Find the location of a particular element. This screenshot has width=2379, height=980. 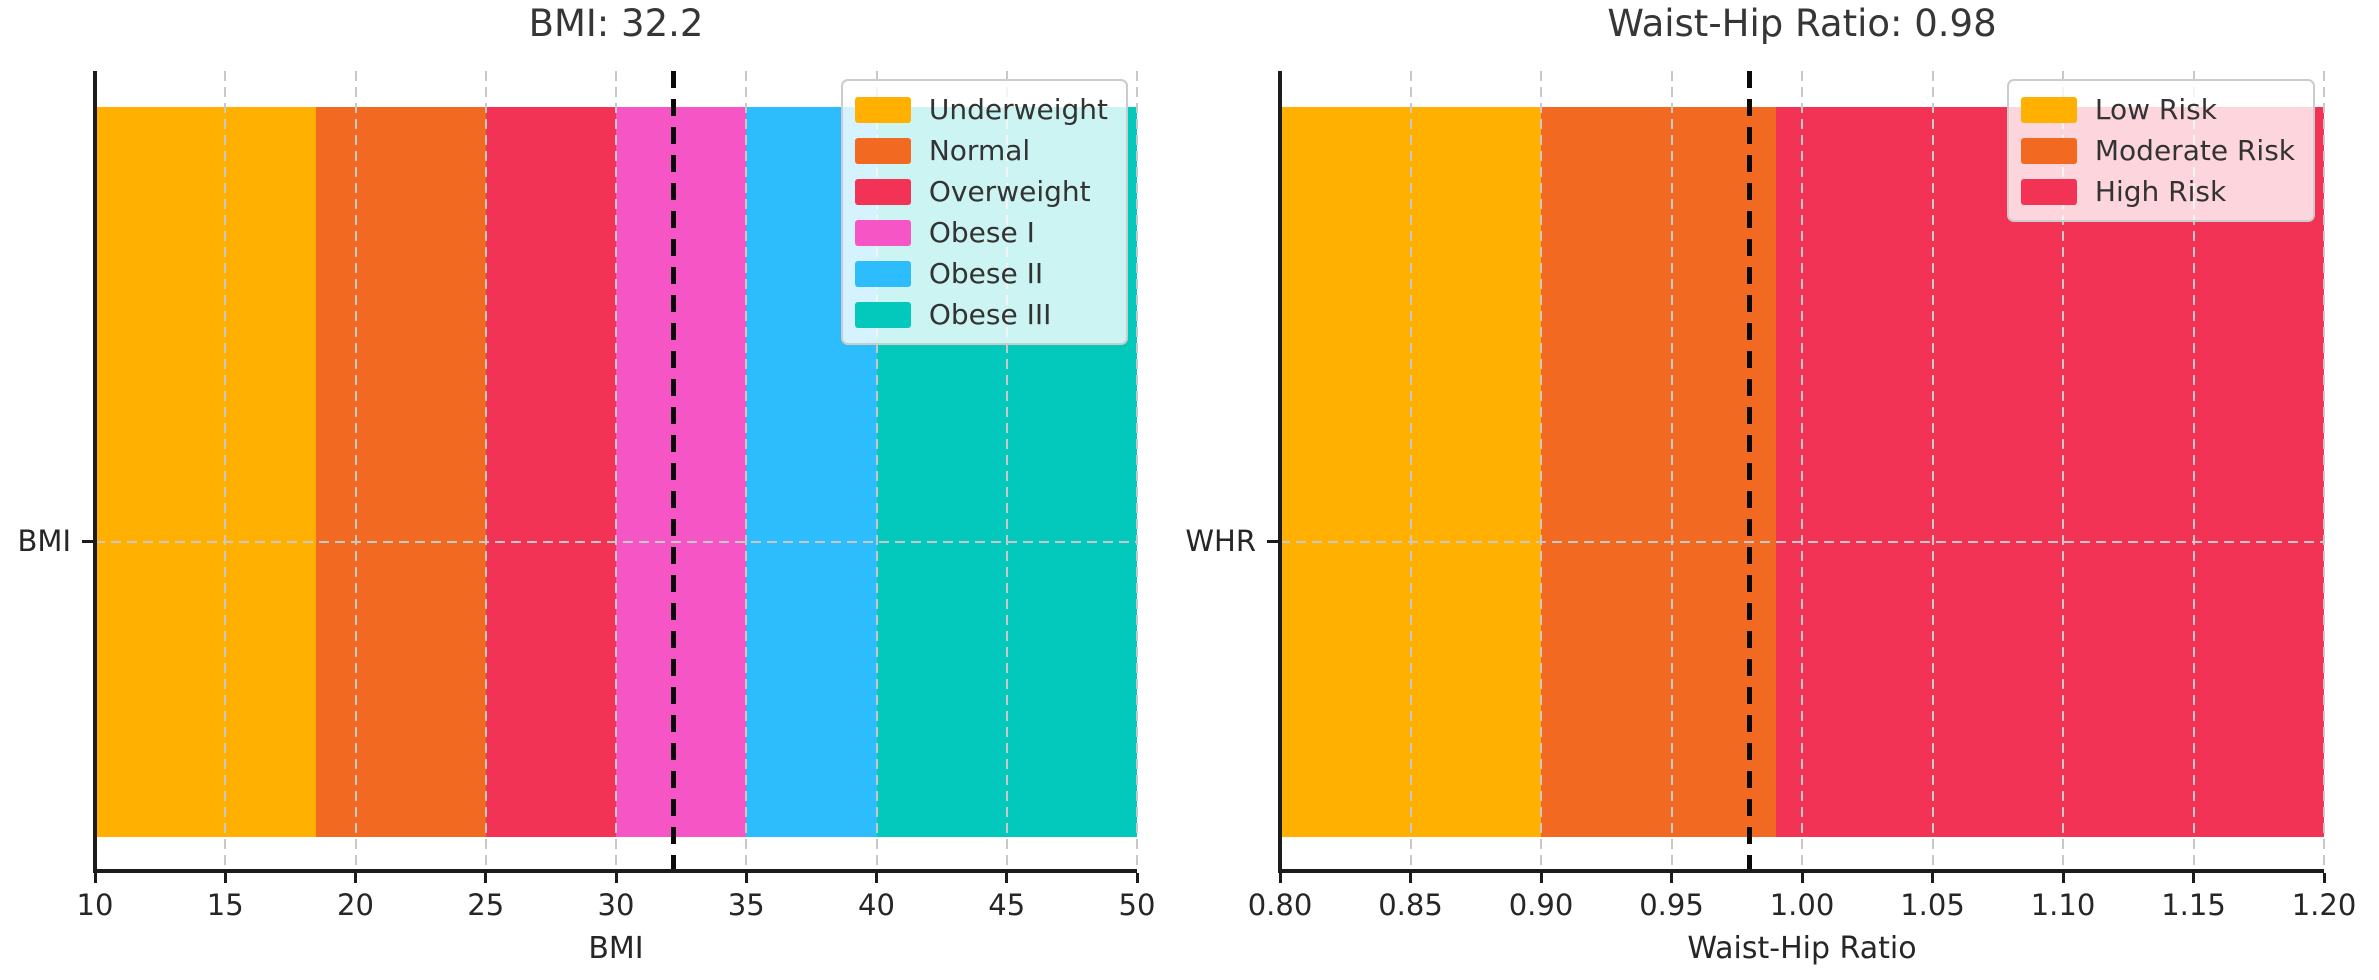

legend-row-obese-i: Obese I is located at coordinates (981, 232).